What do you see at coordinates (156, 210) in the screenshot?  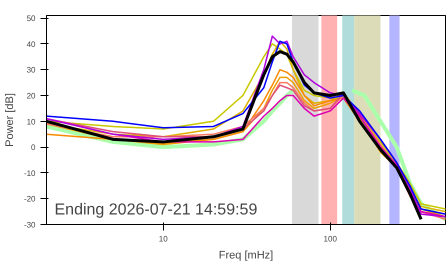 I see `annotation: Ending 2026-07-21 14:59:59` at bounding box center [156, 210].